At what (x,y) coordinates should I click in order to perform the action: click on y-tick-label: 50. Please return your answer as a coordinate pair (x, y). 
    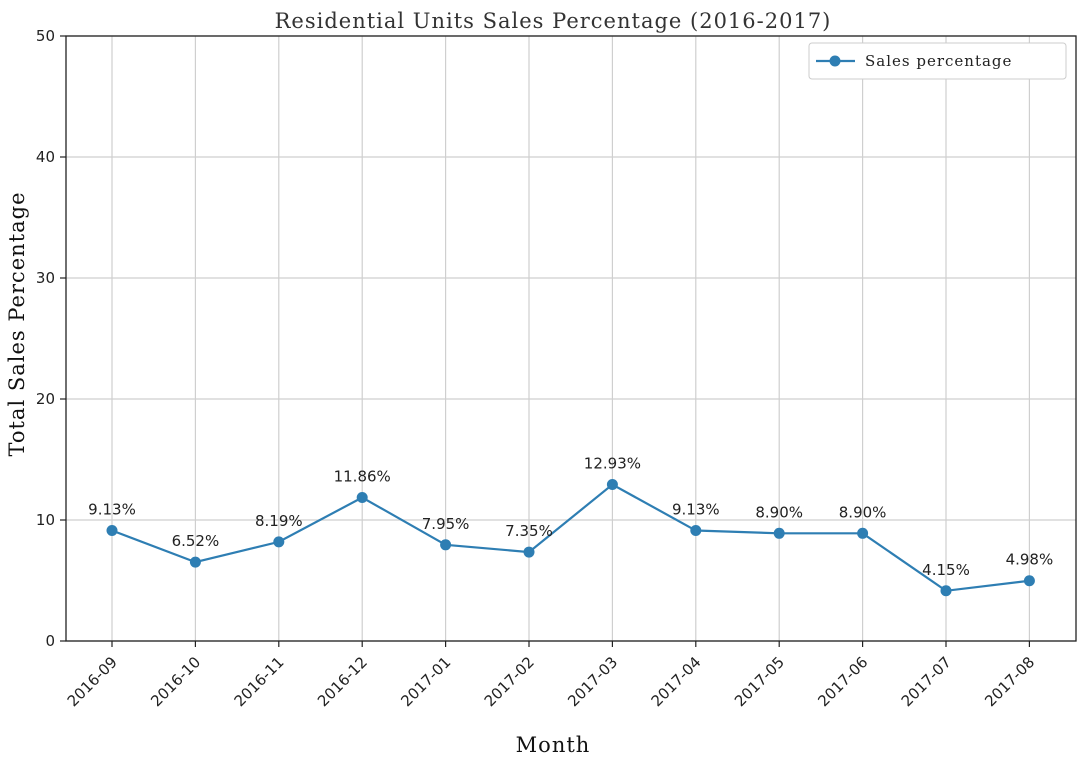
    Looking at the image, I should click on (45, 36).